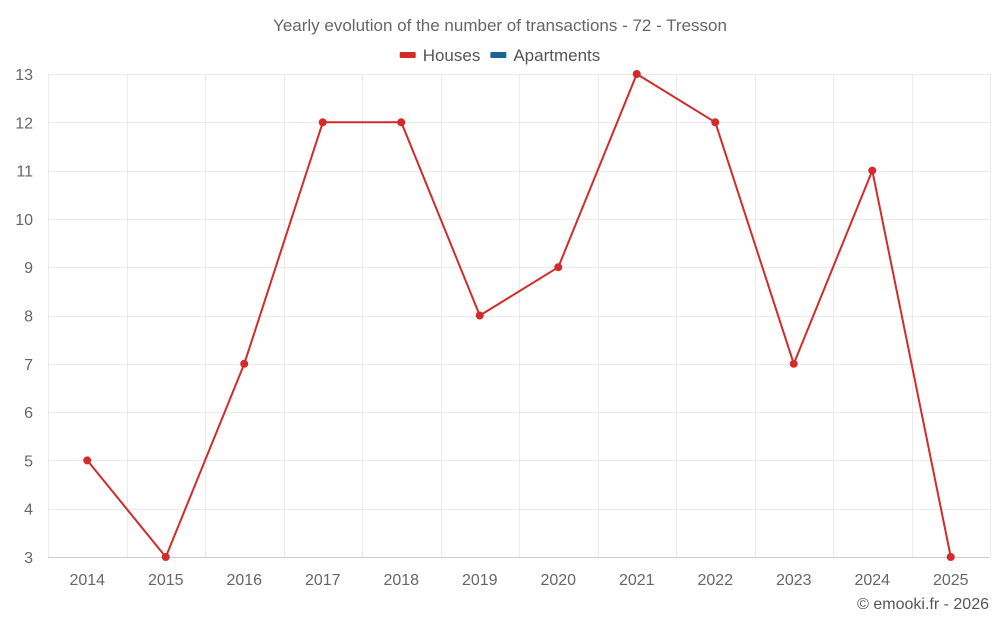 The height and width of the screenshot is (625, 1000). I want to click on x-tick-label: 2019, so click(480, 580).